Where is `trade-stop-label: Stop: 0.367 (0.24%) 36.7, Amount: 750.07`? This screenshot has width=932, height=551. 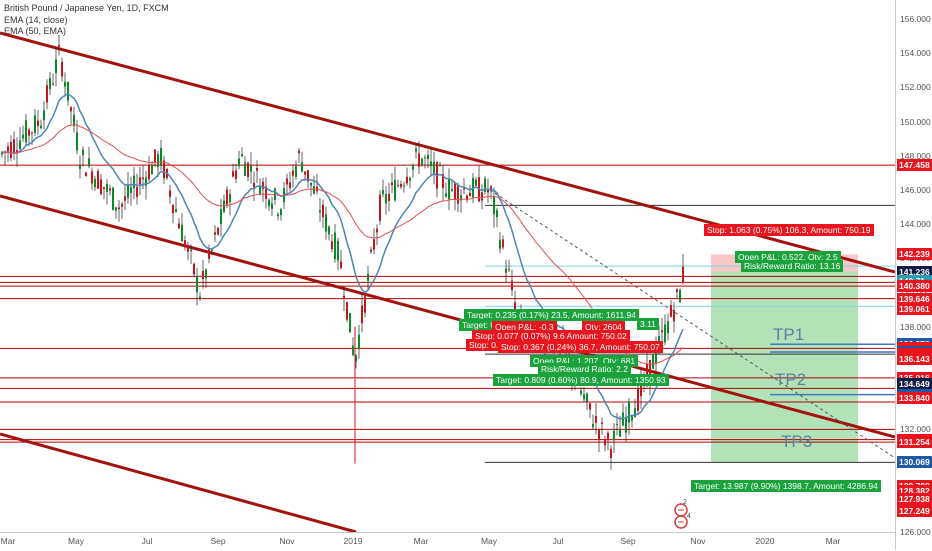 trade-stop-label: Stop: 0.367 (0.24%) 36.7, Amount: 750.07 is located at coordinates (580, 347).